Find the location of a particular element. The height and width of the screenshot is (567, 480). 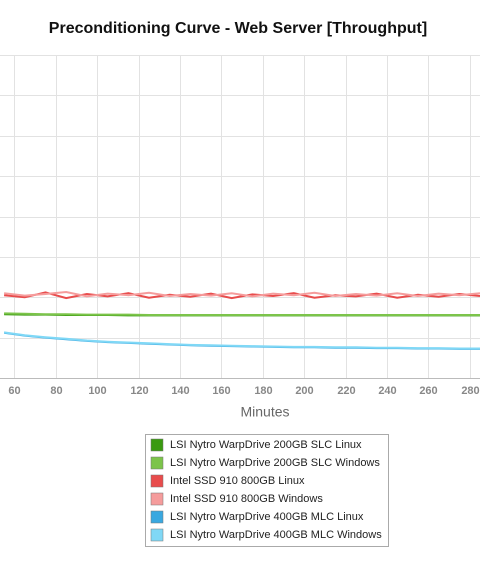

x-tick-label: 220 is located at coordinates (346, 391).